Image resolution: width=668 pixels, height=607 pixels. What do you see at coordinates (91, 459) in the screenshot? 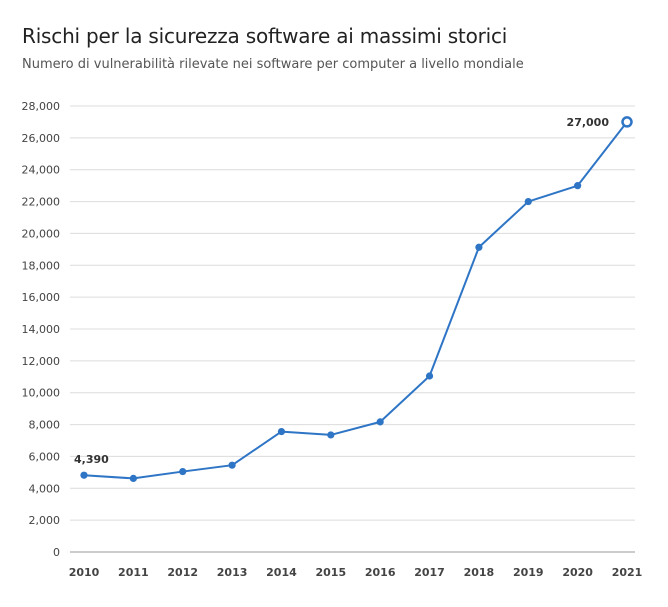
I see `data-label: 4,390` at bounding box center [91, 459].